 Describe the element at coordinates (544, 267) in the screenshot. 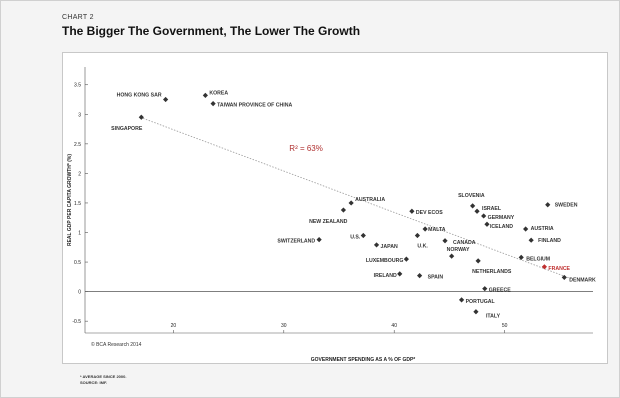

I see `data-point-france` at that location.